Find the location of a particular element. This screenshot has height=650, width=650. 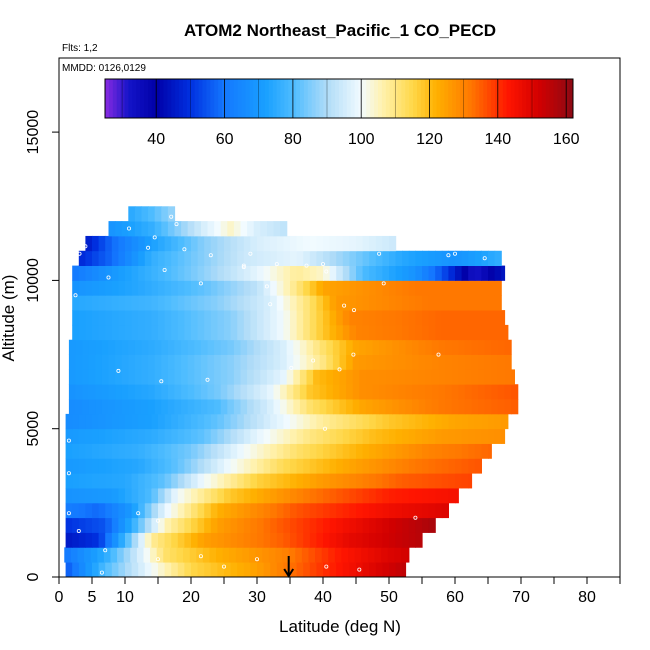

x-axis: 0 5 10 20 30 40 50 60 70 80 is located at coordinates (338, 591).